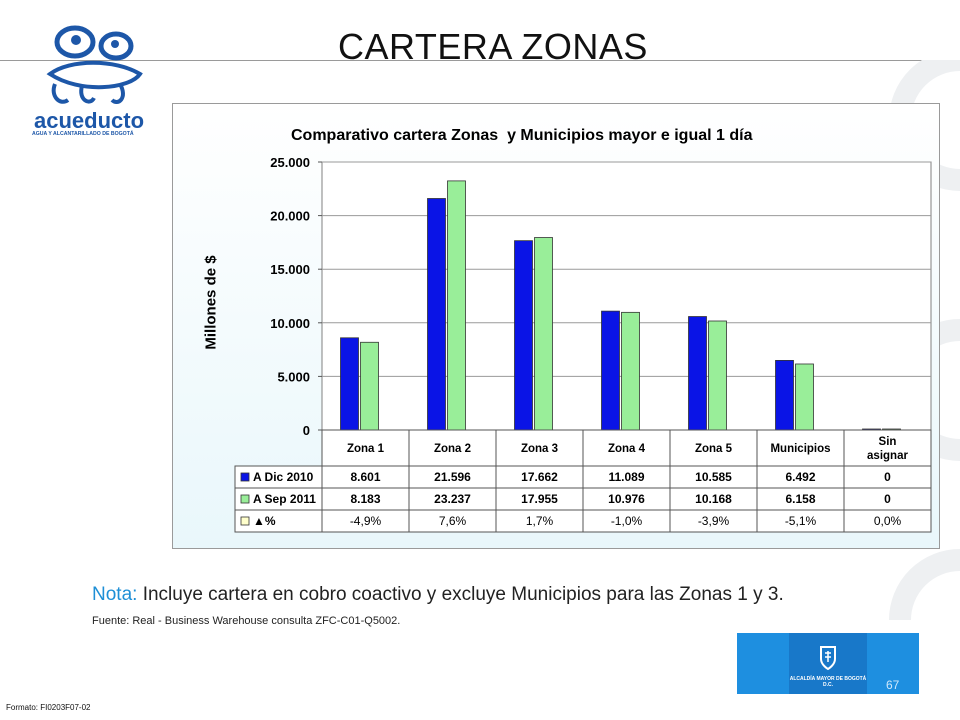  I want to click on alcaldia-badge: ALCALDÍA MAYOR DE BOGOTÁ D.C., so click(828, 663).